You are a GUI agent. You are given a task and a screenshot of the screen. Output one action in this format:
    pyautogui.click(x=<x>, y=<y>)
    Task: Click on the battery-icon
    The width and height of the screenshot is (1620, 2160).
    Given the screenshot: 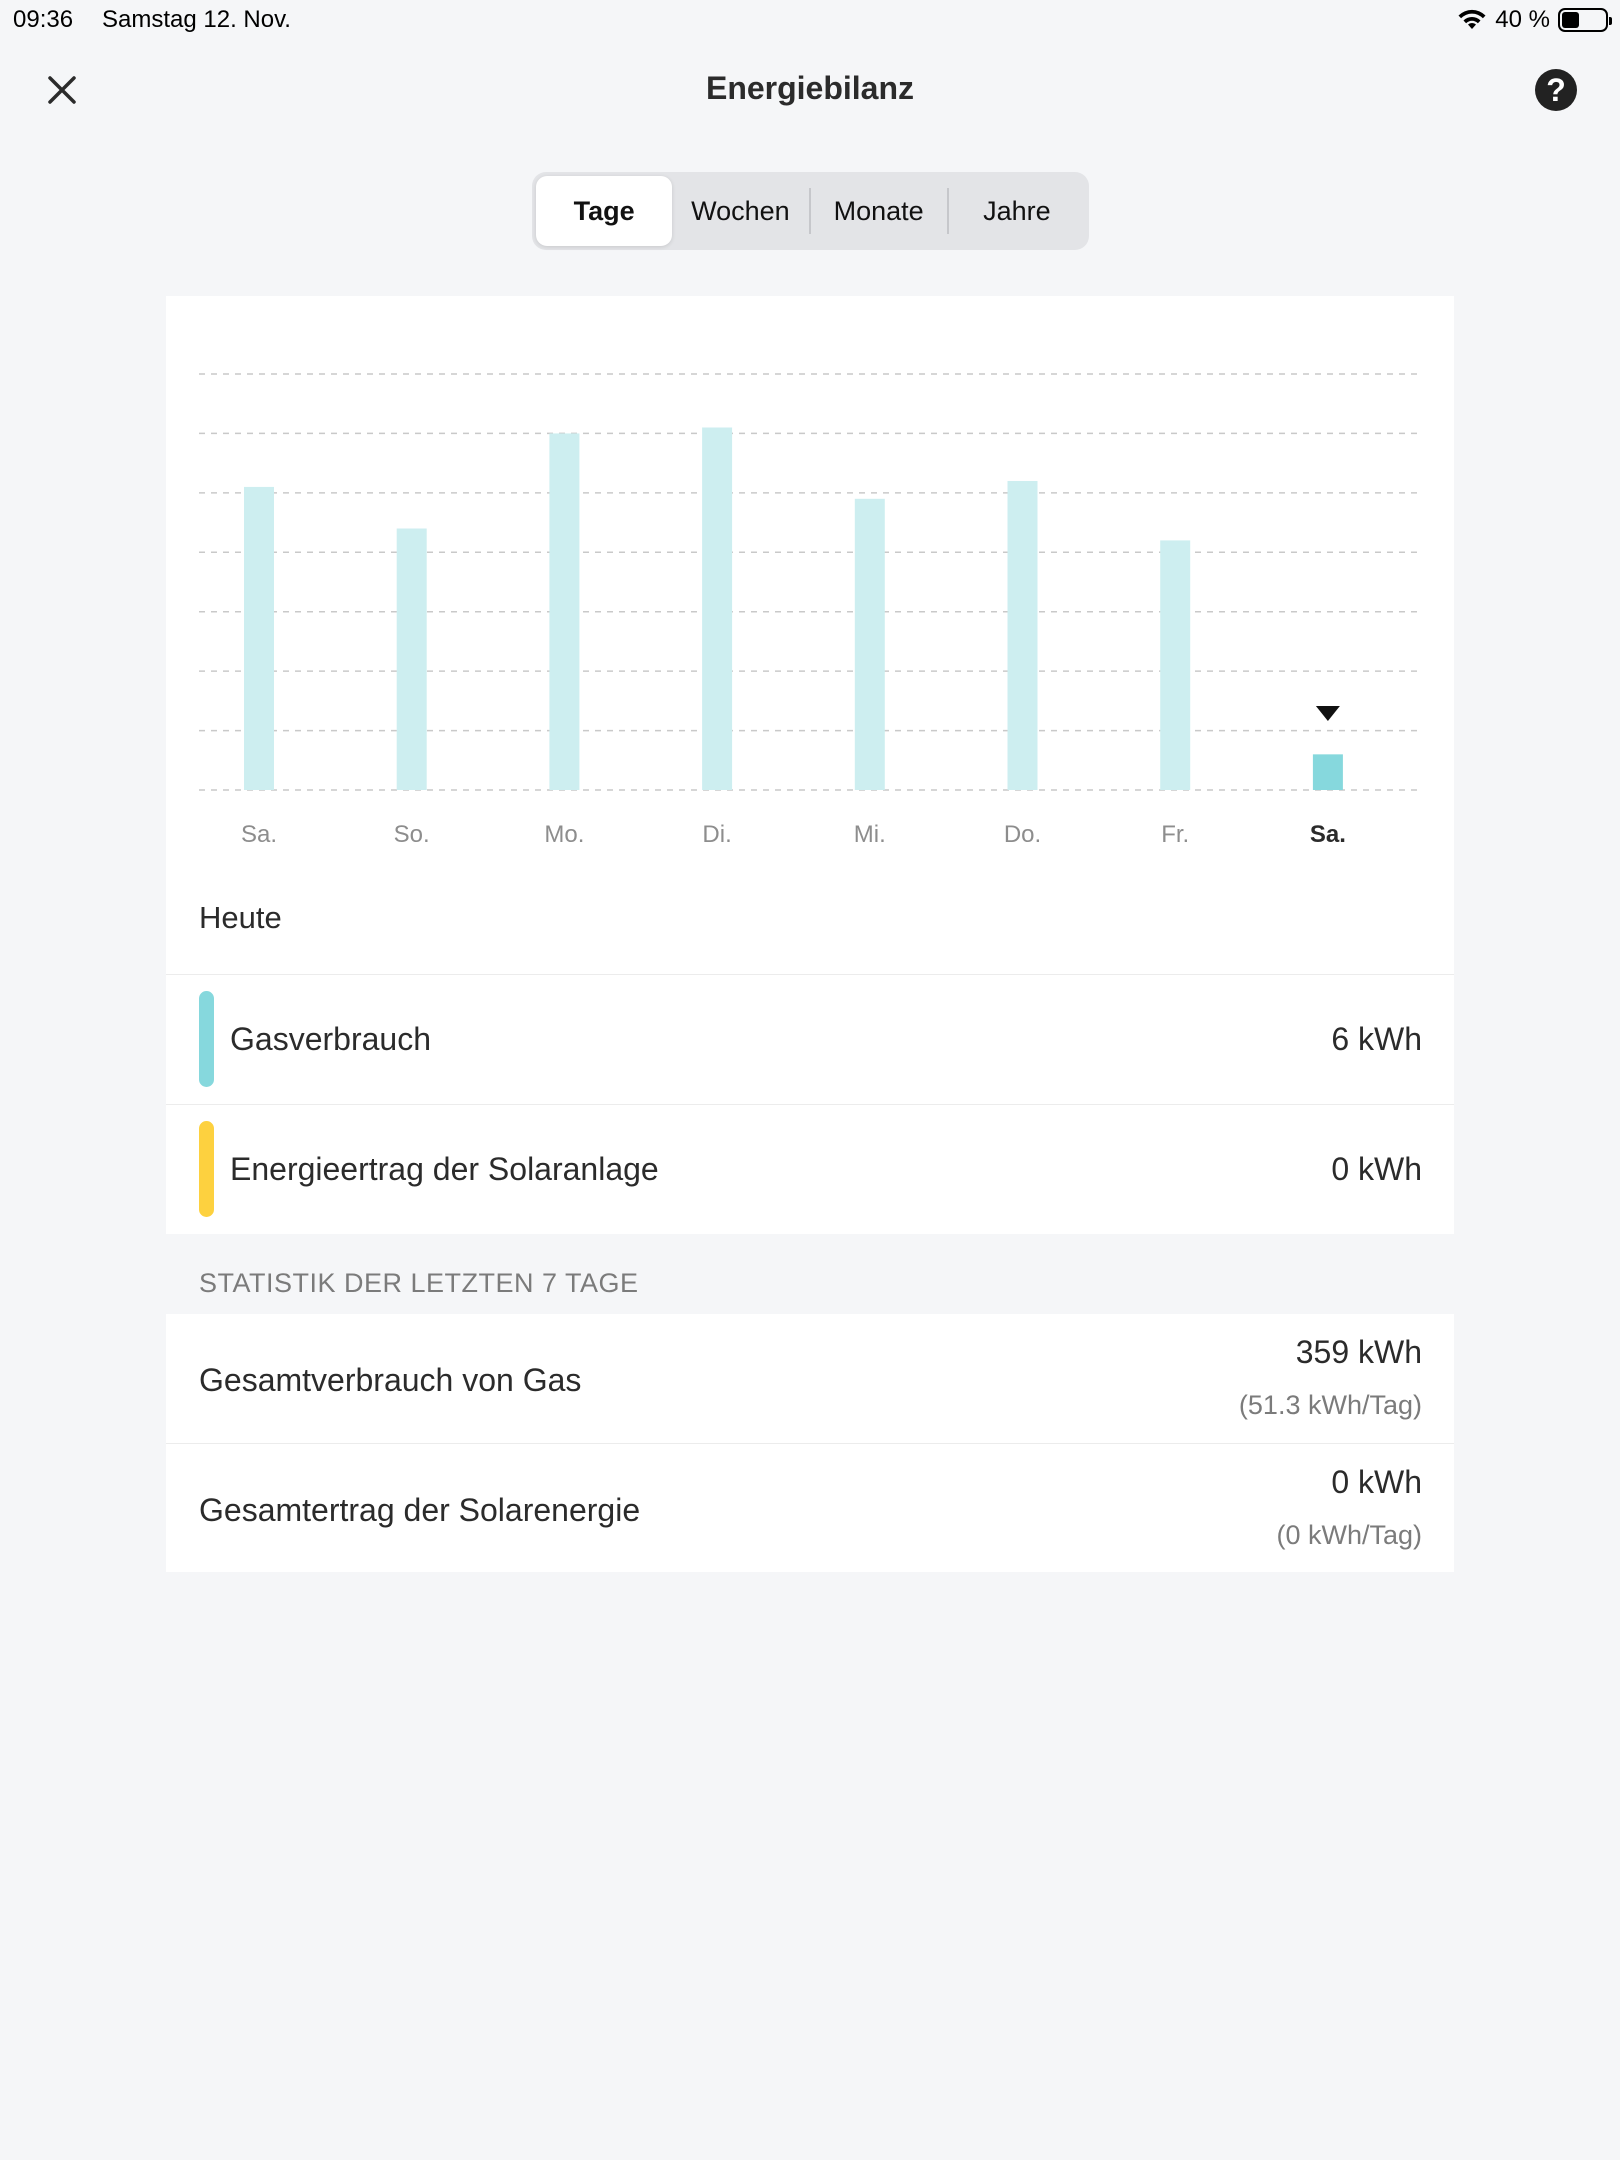 What is the action you would take?
    pyautogui.click(x=1585, y=20)
    